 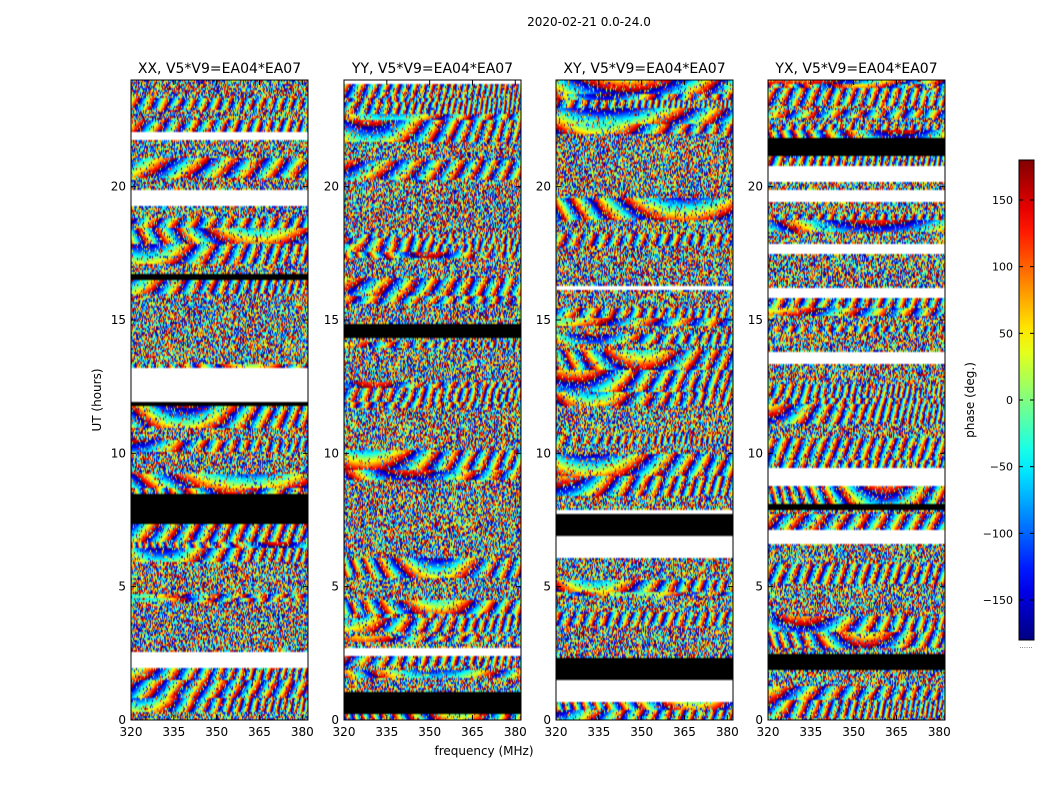 I want to click on panel-title: XX, V5*V9=EA04*EA07, so click(x=219, y=69).